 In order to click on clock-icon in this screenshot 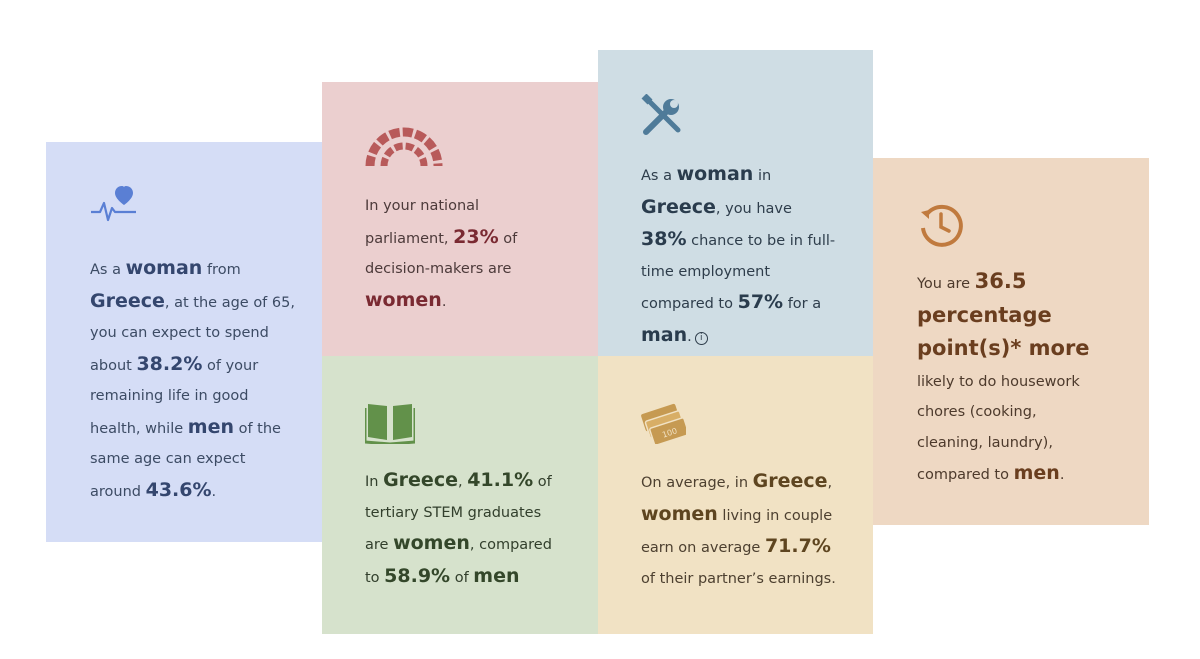, I will do `click(942, 225)`.